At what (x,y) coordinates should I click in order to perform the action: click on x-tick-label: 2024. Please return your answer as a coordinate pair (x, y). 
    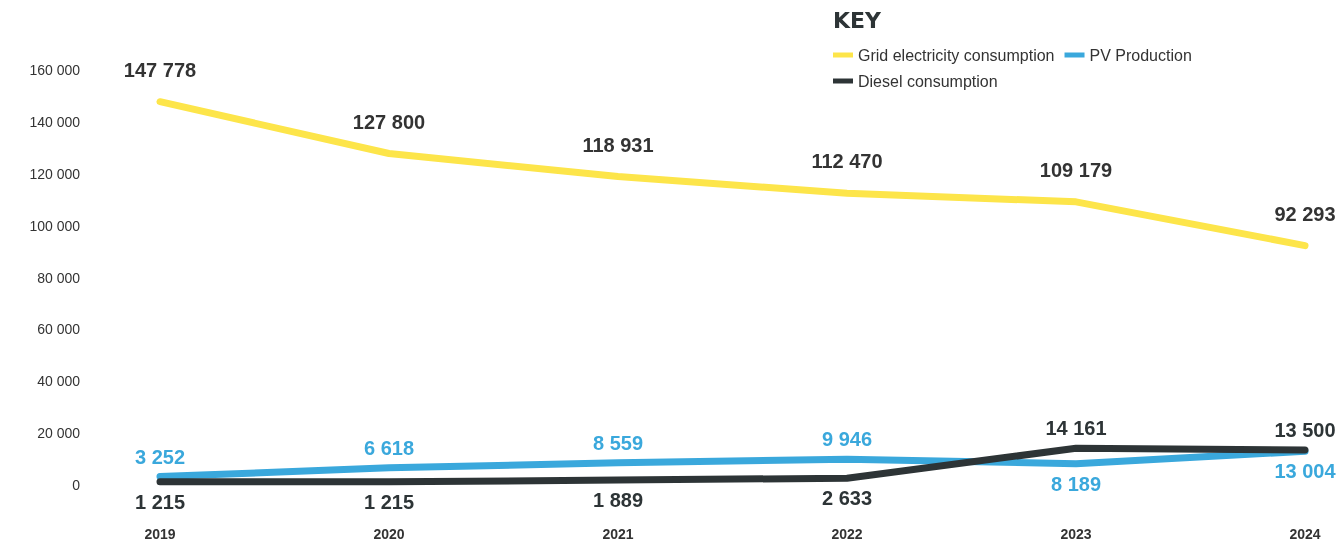
    Looking at the image, I should click on (1305, 534).